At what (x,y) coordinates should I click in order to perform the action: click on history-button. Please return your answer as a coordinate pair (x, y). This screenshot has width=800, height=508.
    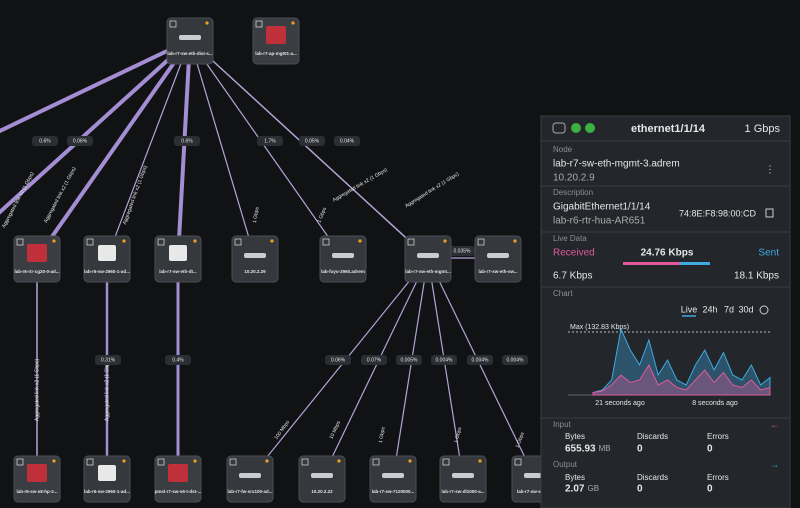
    Looking at the image, I should click on (764, 310).